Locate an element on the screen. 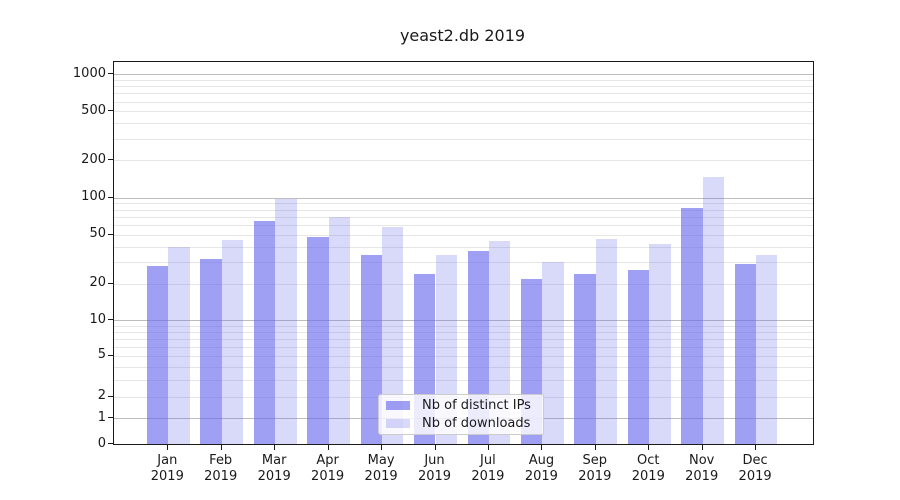 The image size is (900, 500). bar-downloads-jul is located at coordinates (499, 342).